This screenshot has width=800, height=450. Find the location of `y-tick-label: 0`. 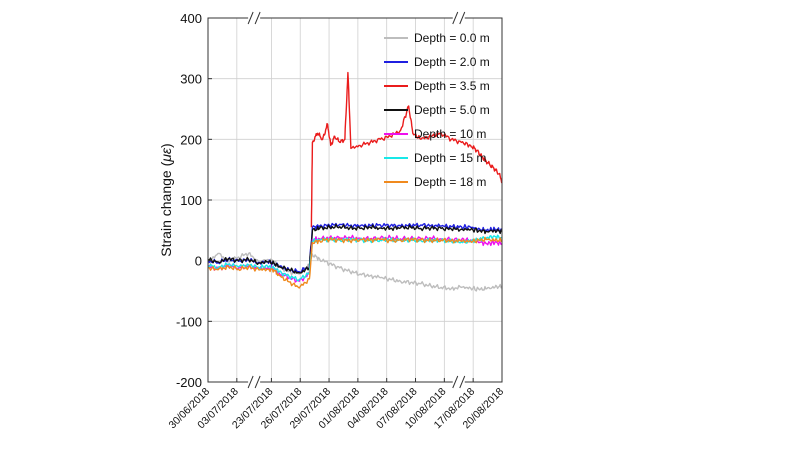

y-tick-label: 0 is located at coordinates (198, 261).